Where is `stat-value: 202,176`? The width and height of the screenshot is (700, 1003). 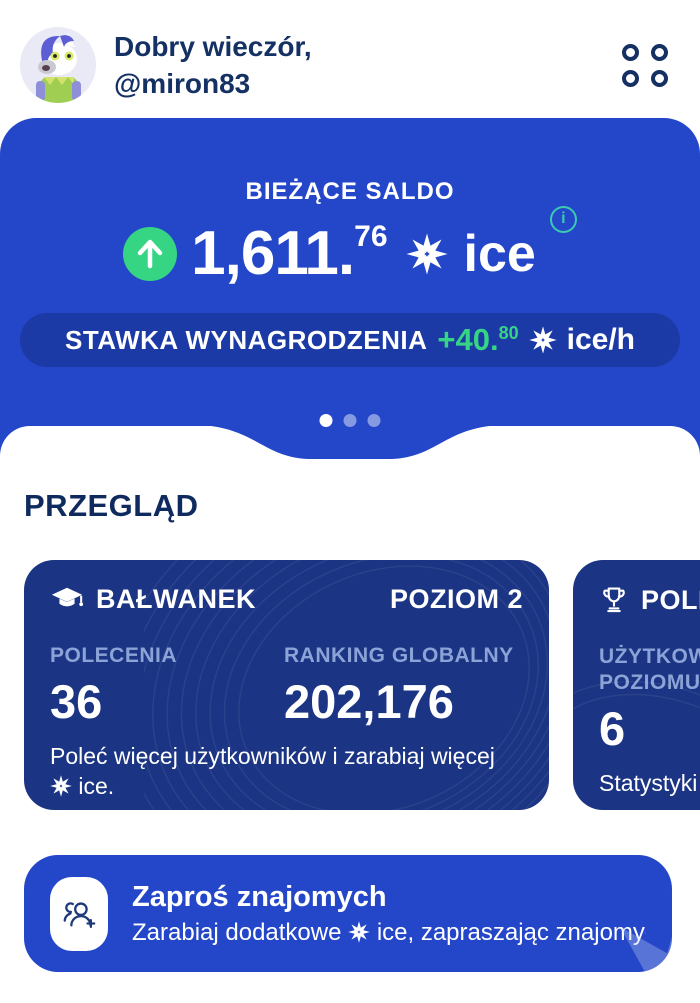
stat-value: 202,176 is located at coordinates (369, 701).